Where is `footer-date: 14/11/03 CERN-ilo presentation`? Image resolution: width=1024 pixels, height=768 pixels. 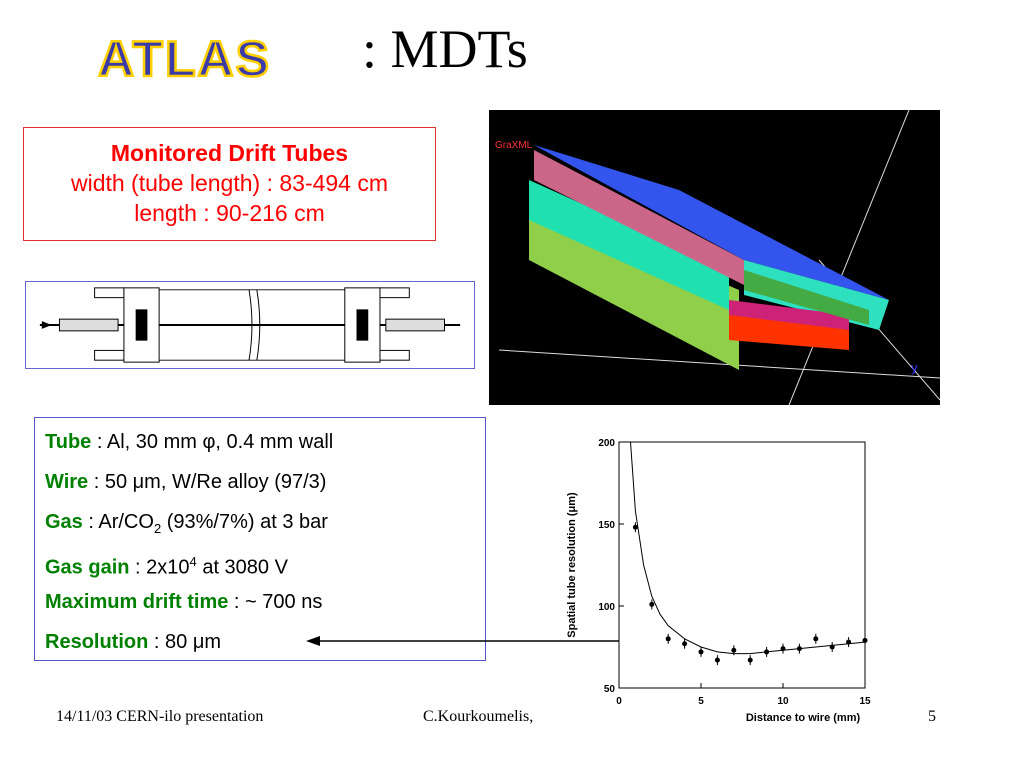 footer-date: 14/11/03 CERN-ilo presentation is located at coordinates (160, 716).